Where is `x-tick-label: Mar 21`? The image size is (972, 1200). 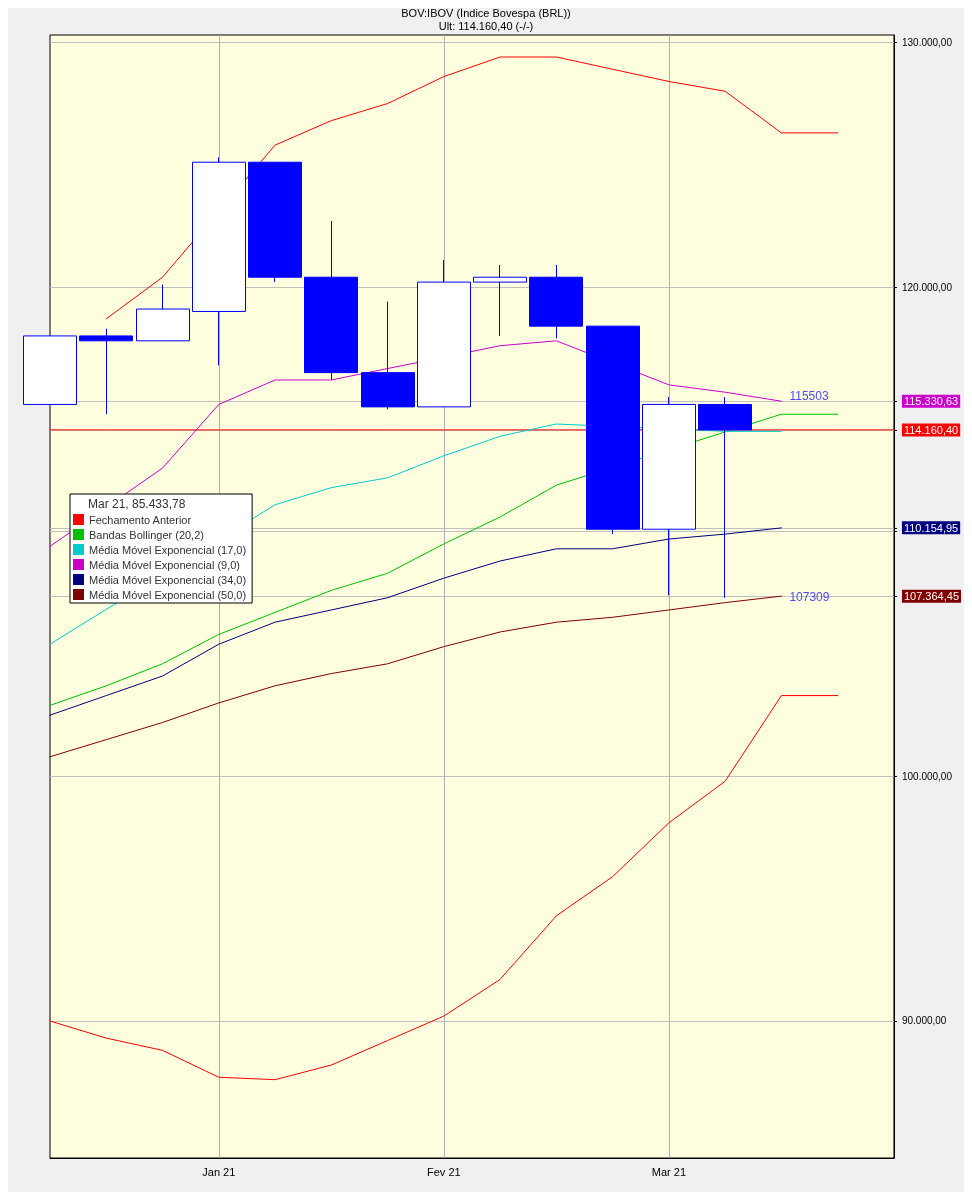 x-tick-label: Mar 21 is located at coordinates (669, 1171).